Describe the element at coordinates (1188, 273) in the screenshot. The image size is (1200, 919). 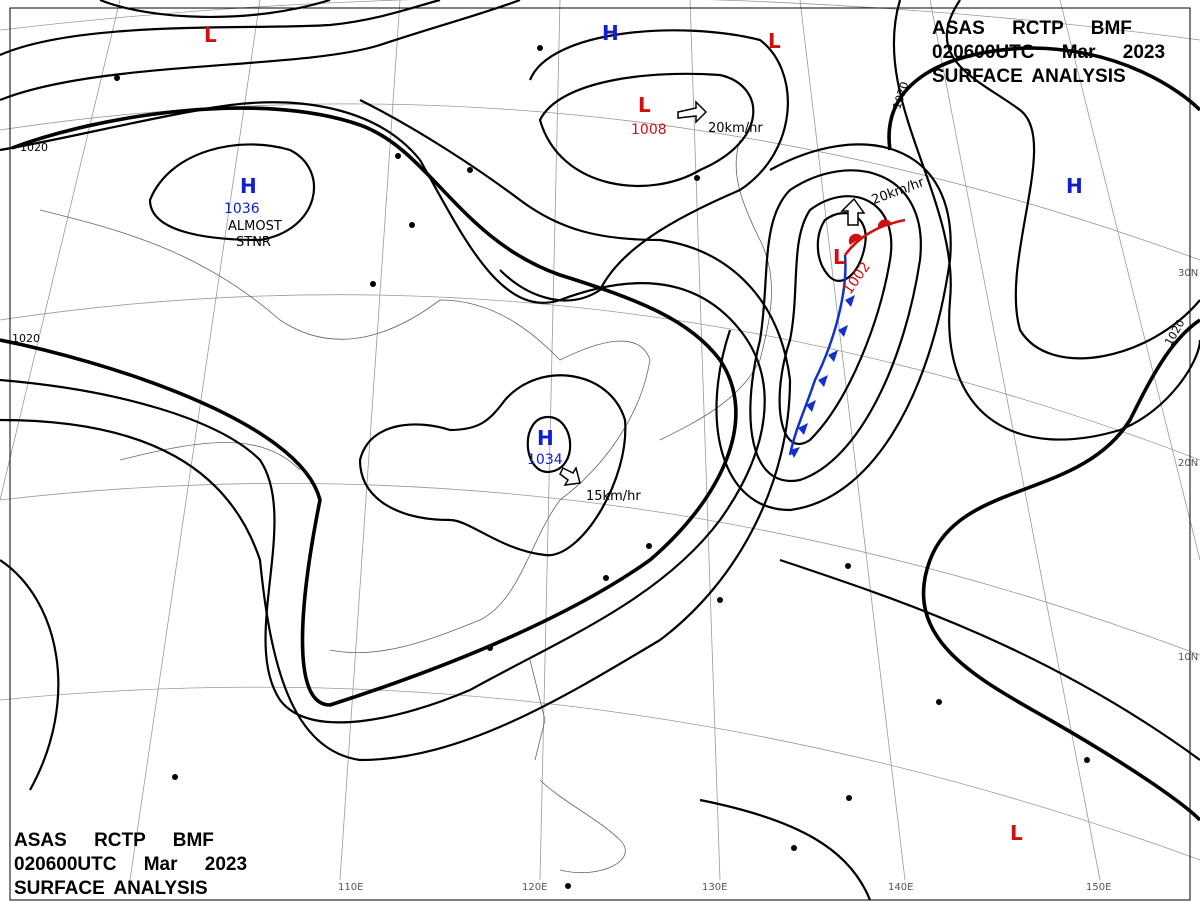
I see `latitude-label: 30N` at that location.